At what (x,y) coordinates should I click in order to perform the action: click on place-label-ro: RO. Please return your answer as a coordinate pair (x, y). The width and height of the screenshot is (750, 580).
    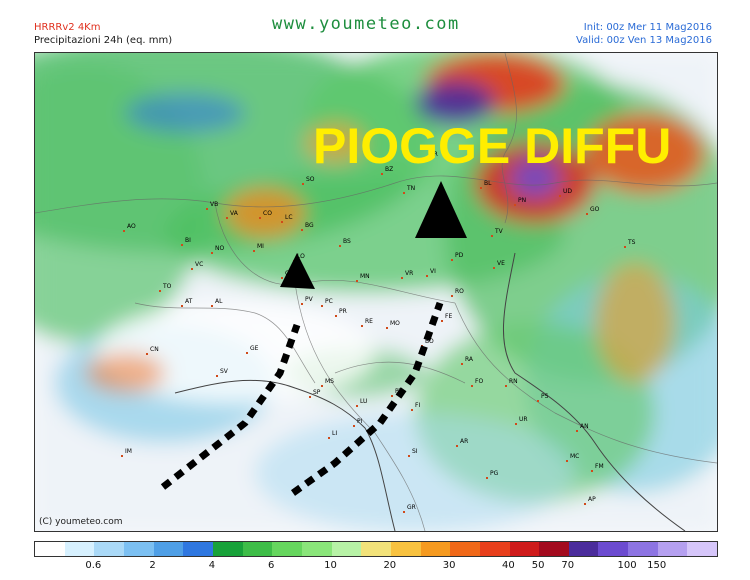
    Looking at the image, I should click on (459, 291).